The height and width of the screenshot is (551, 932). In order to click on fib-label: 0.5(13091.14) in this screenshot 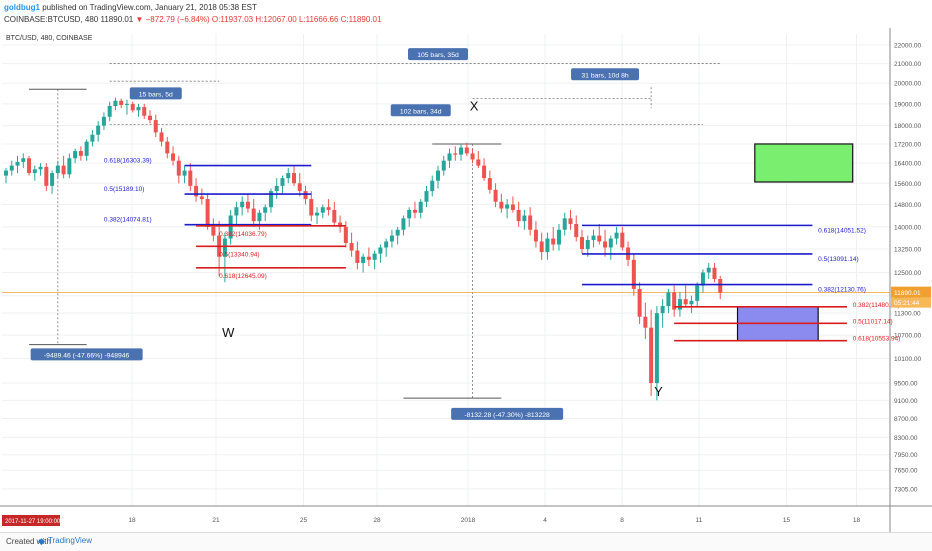, I will do `click(838, 259)`.